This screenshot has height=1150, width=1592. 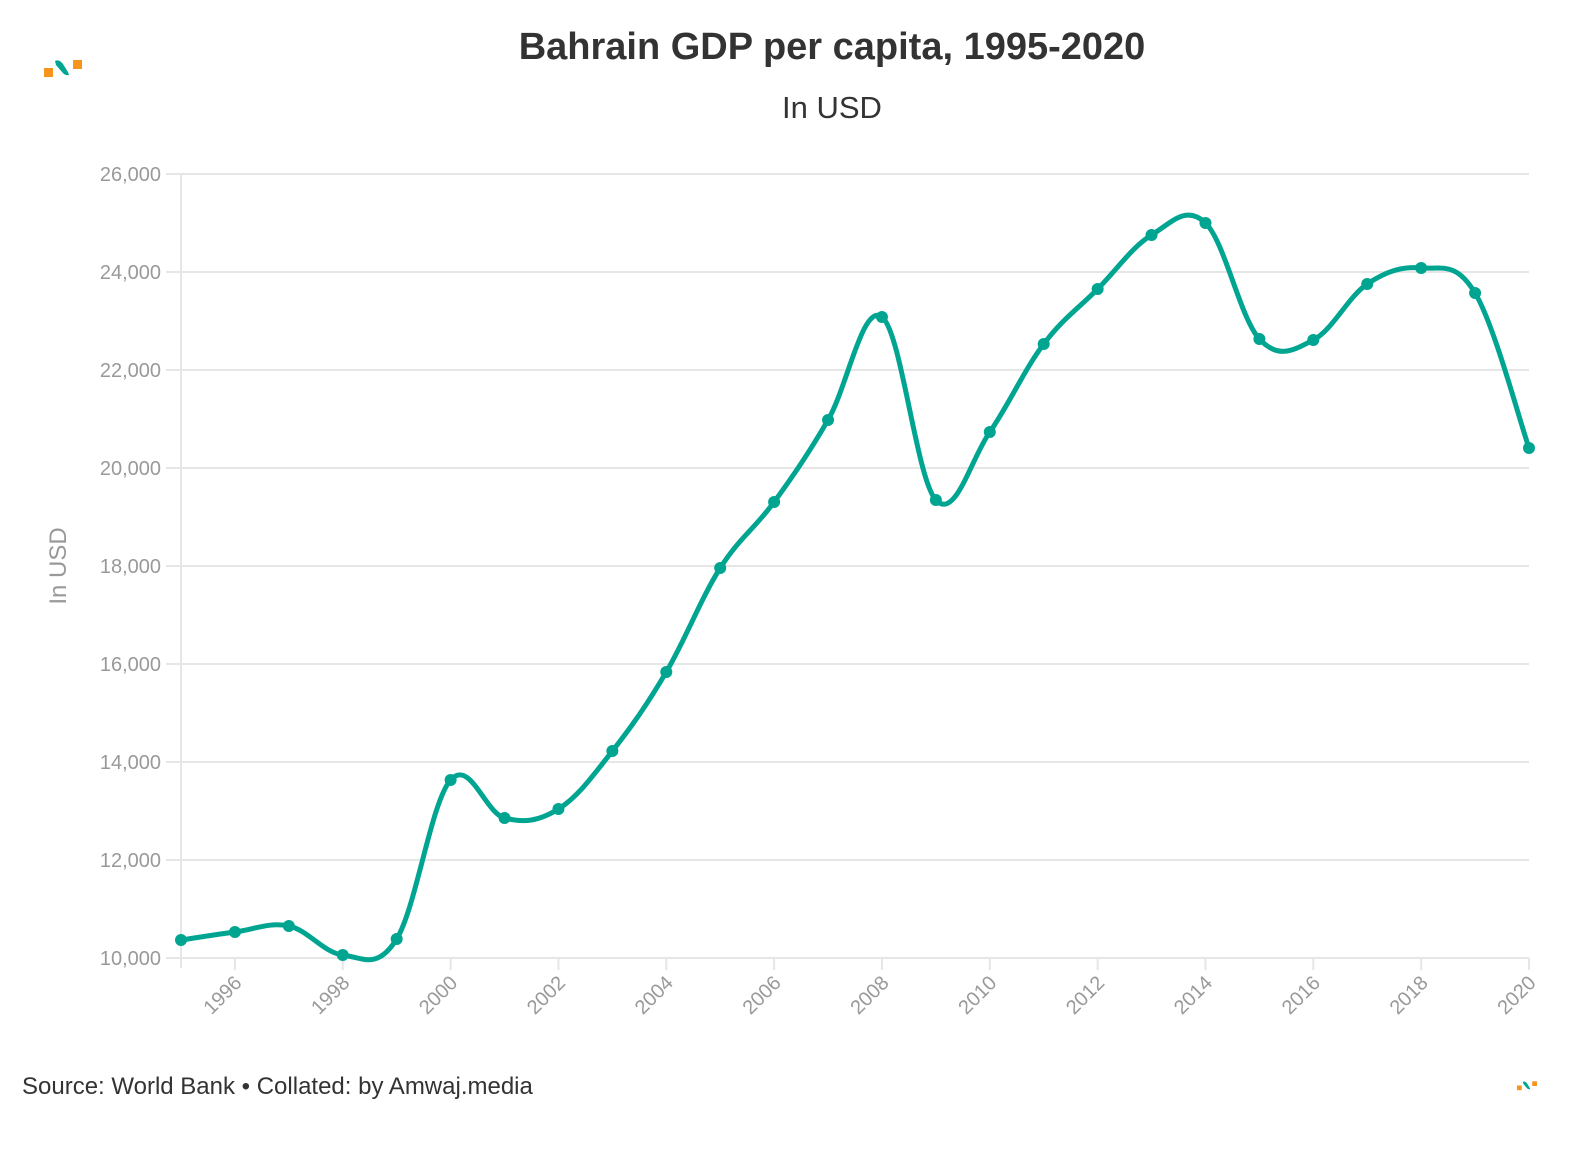 I want to click on x-tick-label: 2016, so click(x=1301, y=995).